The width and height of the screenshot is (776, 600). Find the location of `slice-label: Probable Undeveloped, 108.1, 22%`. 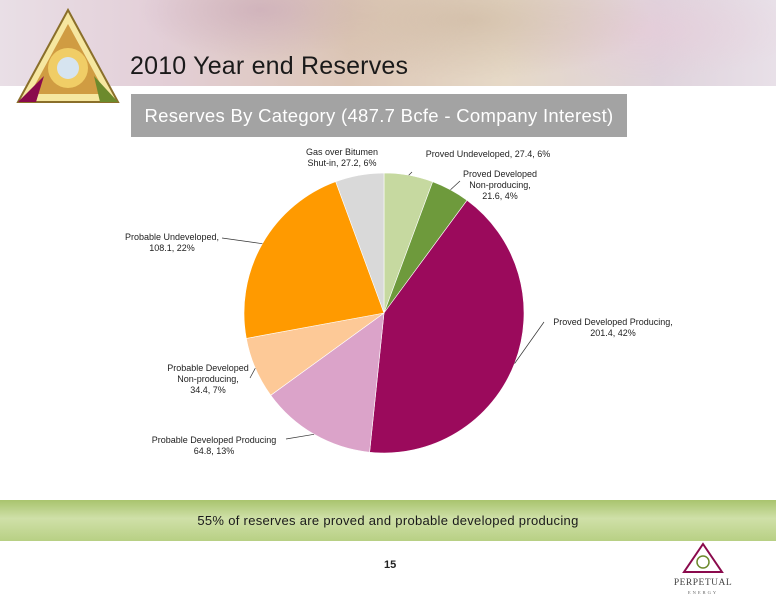

slice-label: Probable Undeveloped, 108.1, 22% is located at coordinates (172, 242).